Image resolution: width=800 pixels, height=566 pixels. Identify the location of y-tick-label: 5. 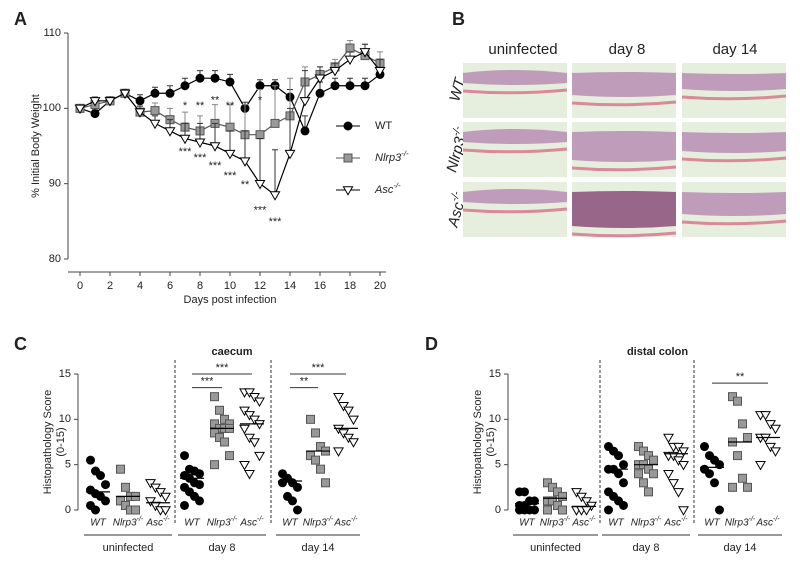
(498, 465).